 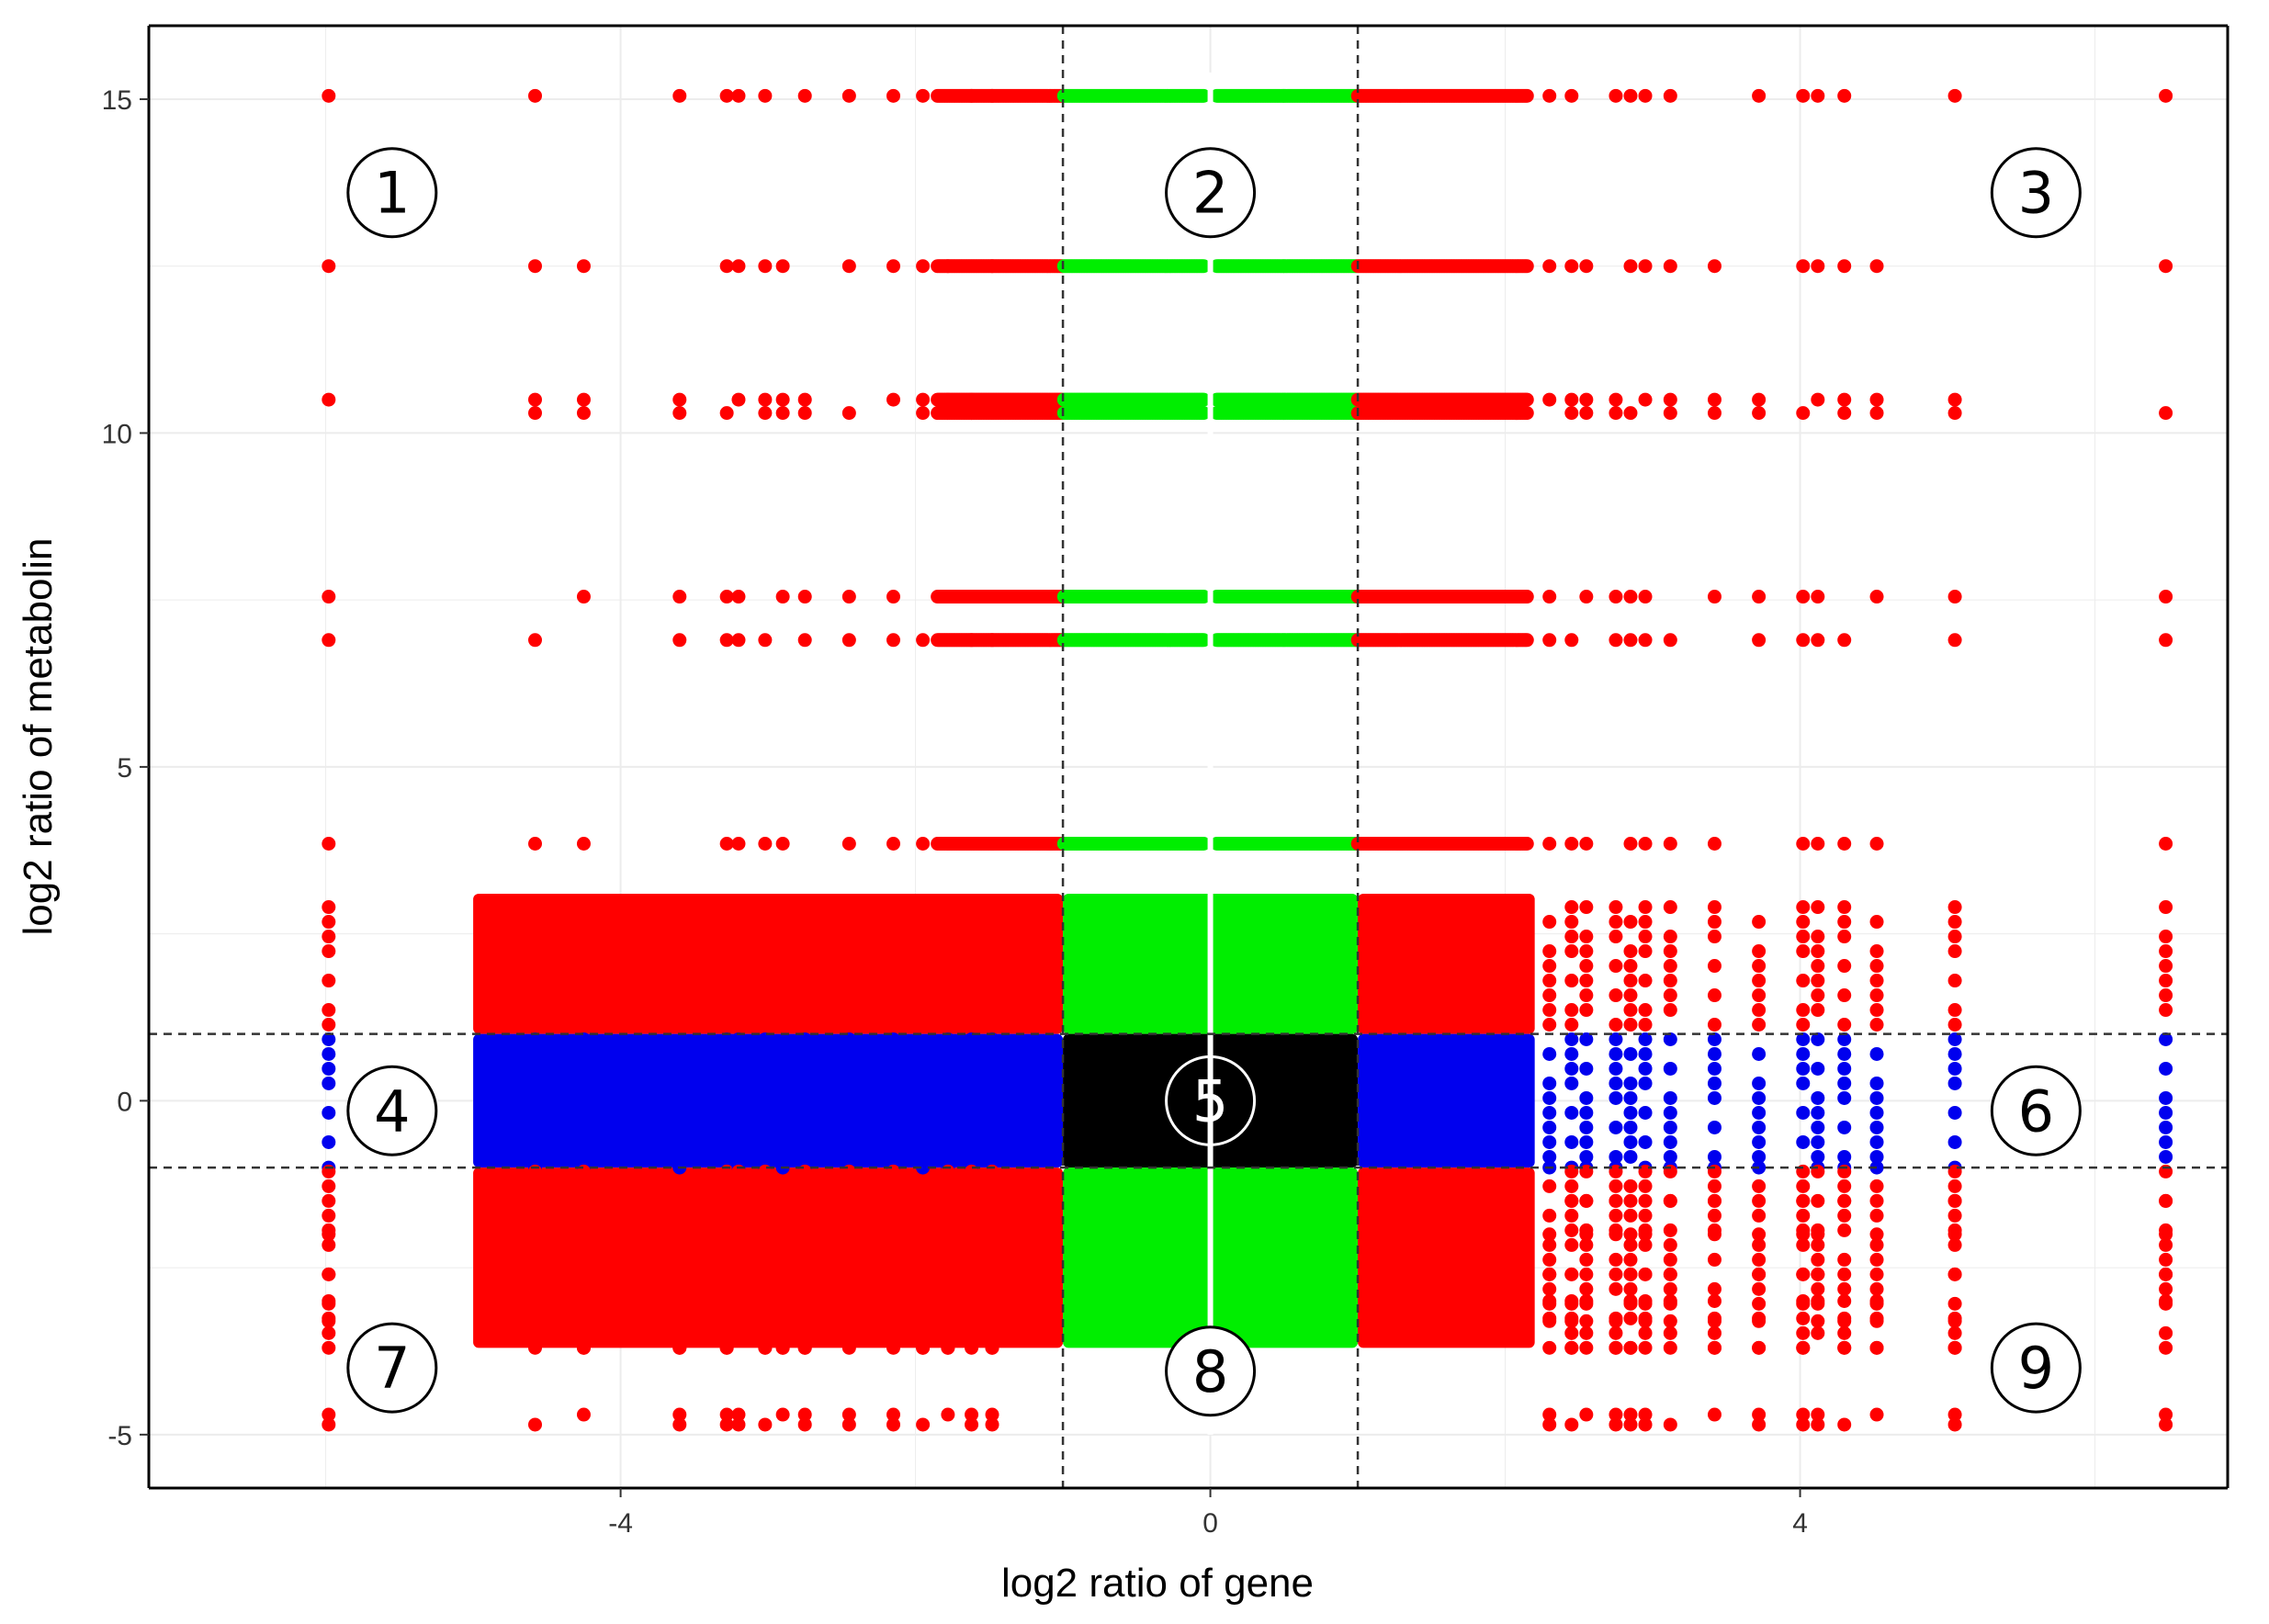 I want to click on x-tick-label: 4, so click(x=1800, y=1523).